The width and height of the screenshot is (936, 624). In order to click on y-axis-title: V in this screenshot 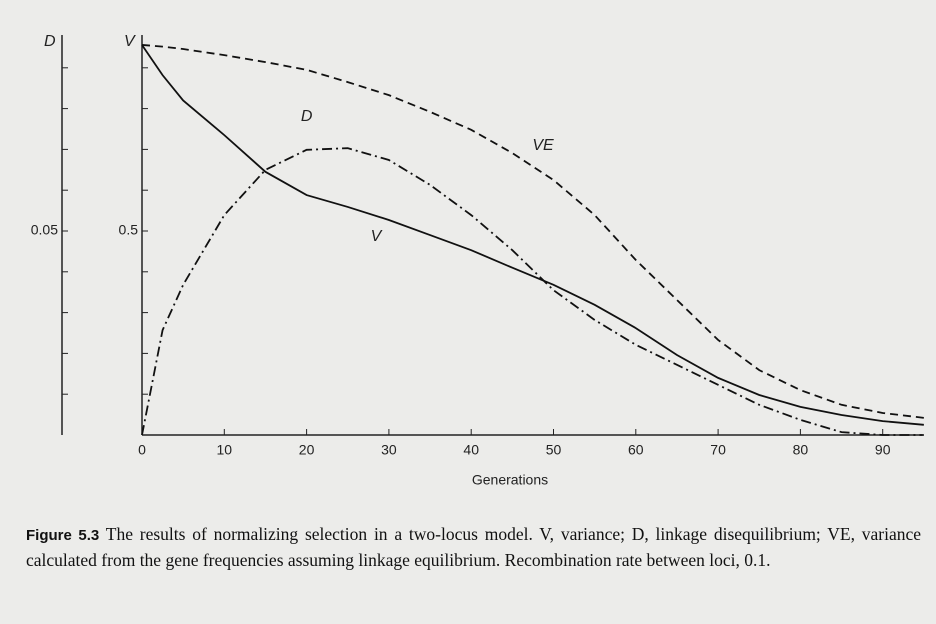, I will do `click(130, 41)`.